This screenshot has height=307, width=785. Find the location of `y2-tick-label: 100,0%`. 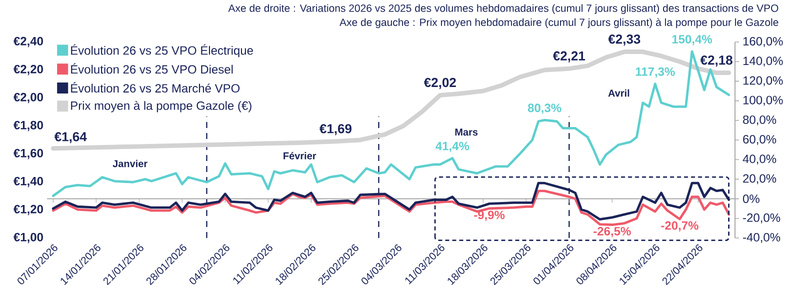

y2-tick-label: 100,0% is located at coordinates (763, 101).